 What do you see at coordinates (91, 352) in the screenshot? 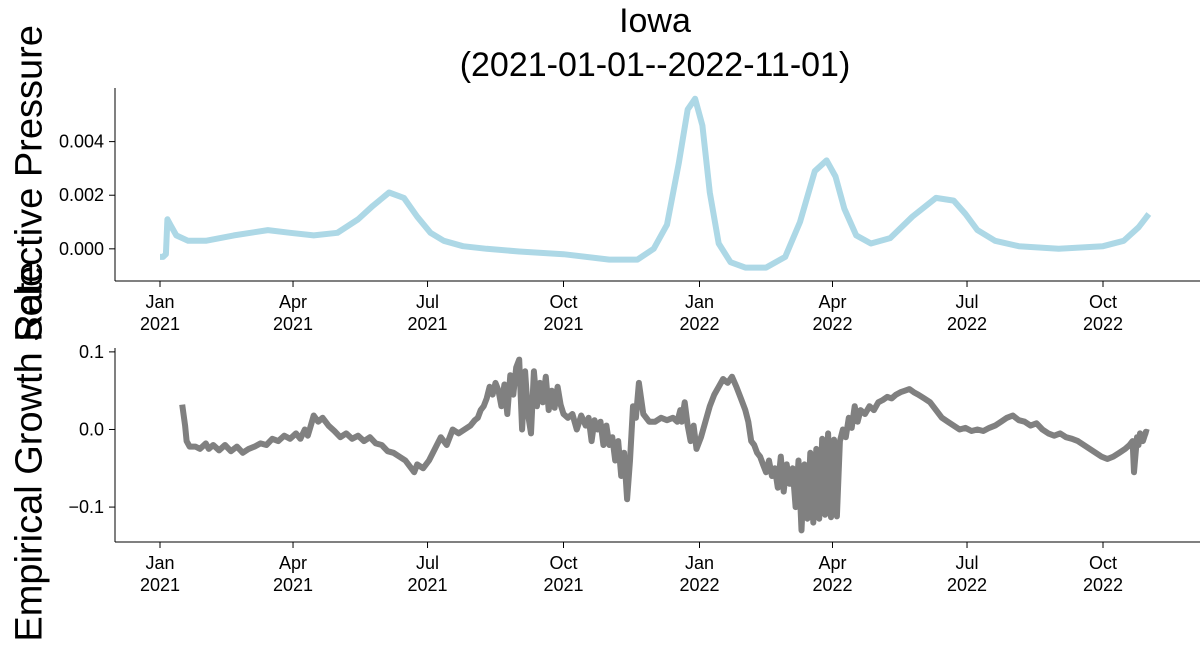
I see `bottom-y-tick-label: 0.1` at bounding box center [91, 352].